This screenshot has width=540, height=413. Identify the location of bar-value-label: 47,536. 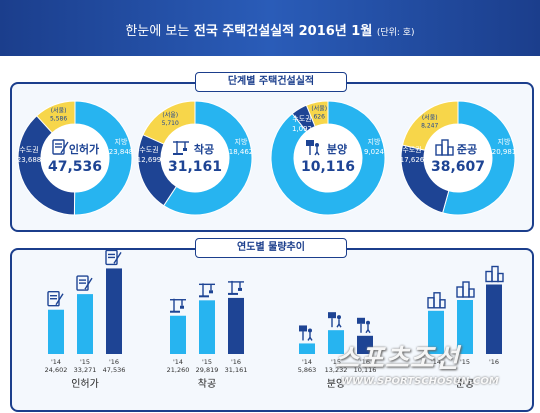
(114, 370).